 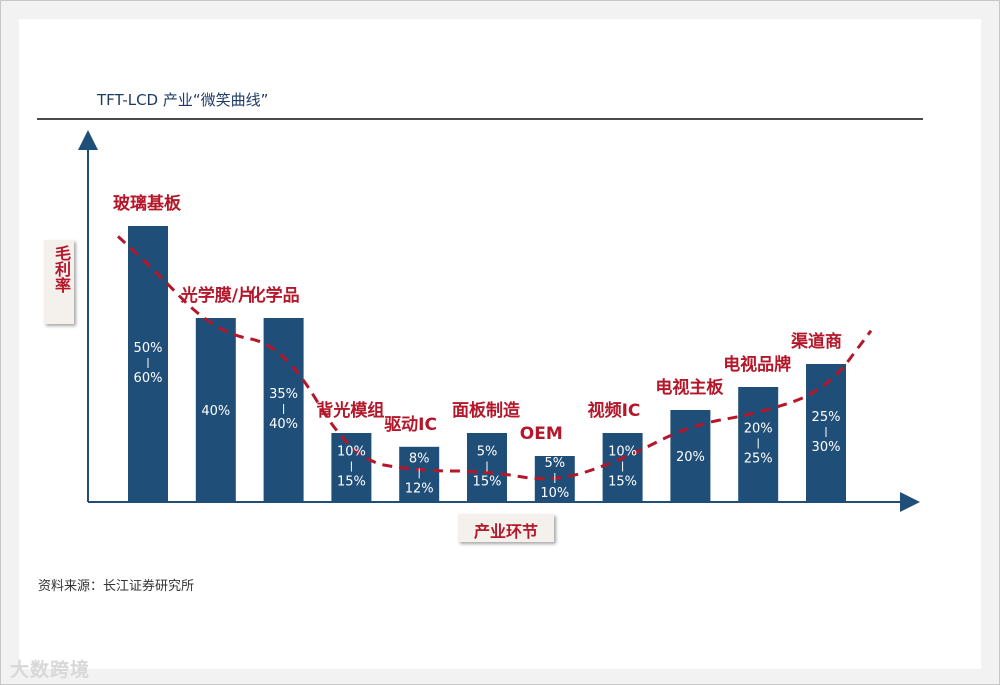 What do you see at coordinates (758, 429) in the screenshot?
I see `bar-value-label-low: 20%` at bounding box center [758, 429].